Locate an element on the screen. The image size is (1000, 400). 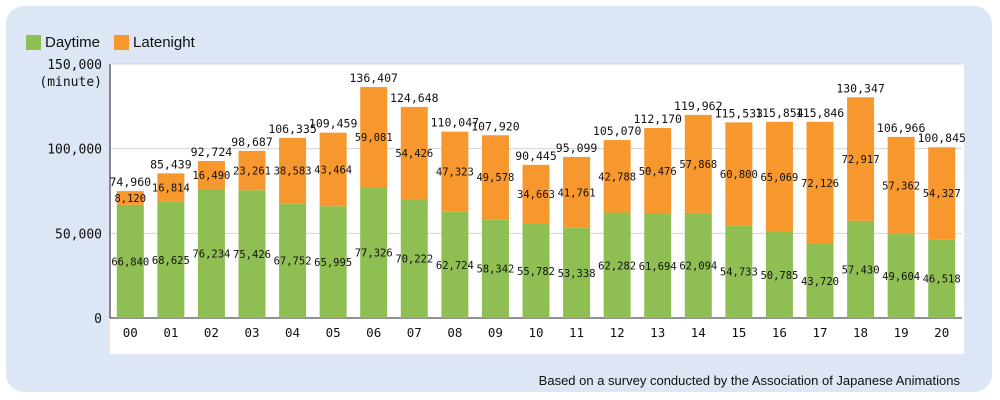
data-label-latenight: 54,426 is located at coordinates (414, 154).